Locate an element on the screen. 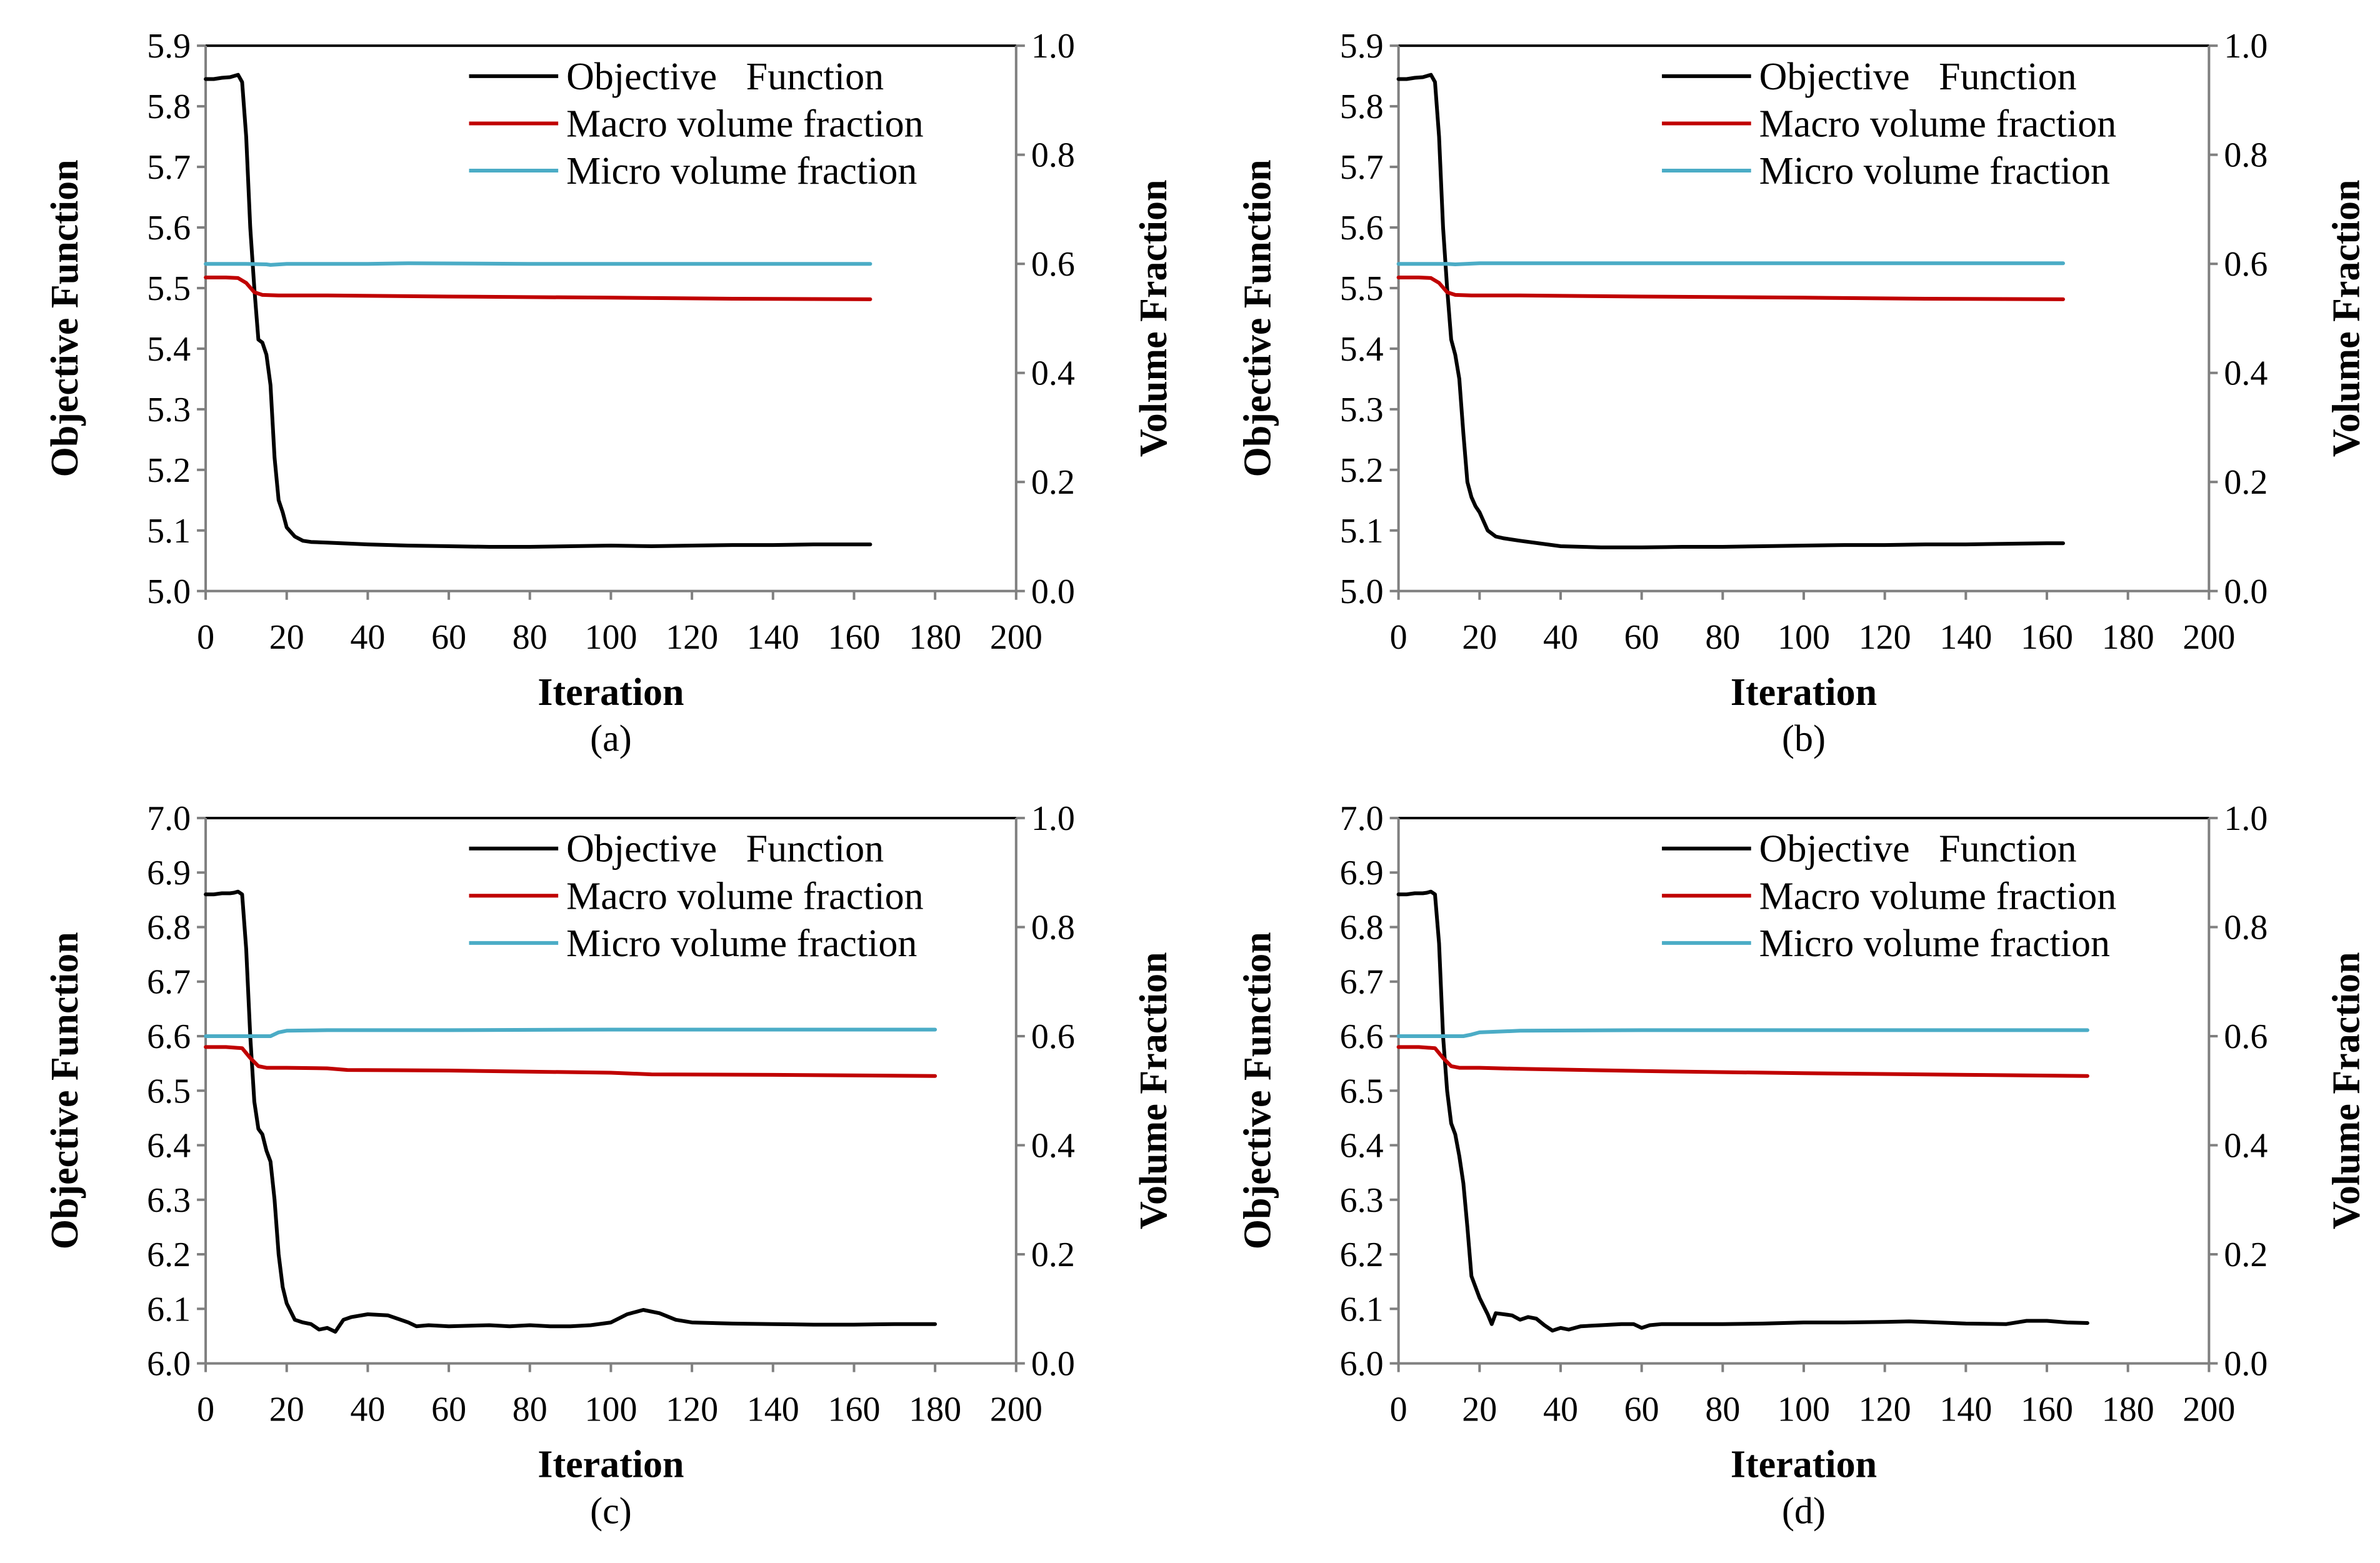  y-tick-label: 6.0 is located at coordinates (169, 1364).